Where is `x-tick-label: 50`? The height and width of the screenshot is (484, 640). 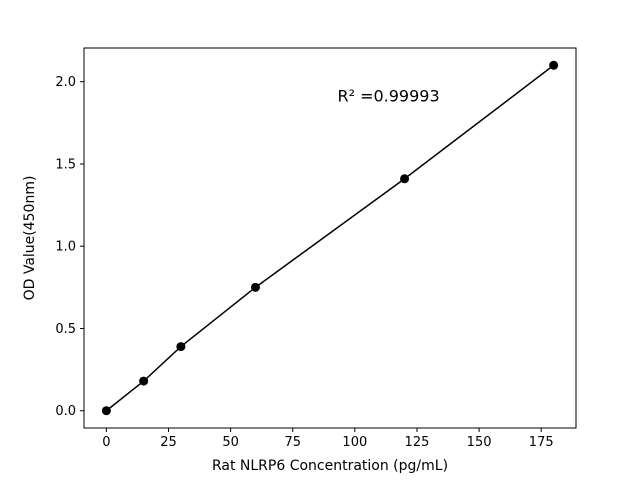 x-tick-label: 50 is located at coordinates (230, 442).